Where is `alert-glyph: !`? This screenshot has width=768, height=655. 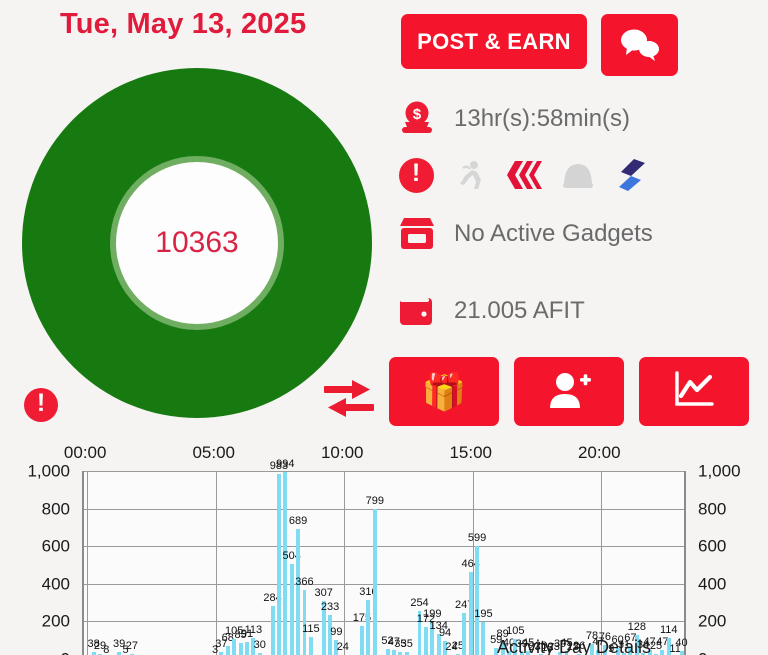 alert-glyph: ! is located at coordinates (41, 403).